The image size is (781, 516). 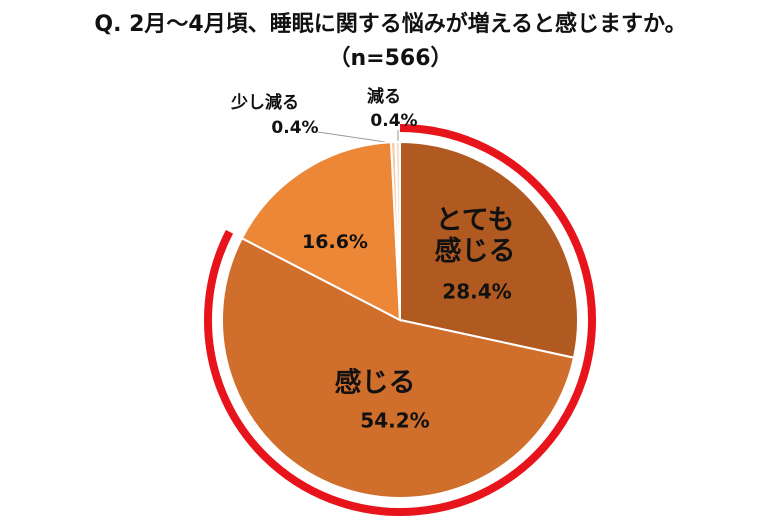 What do you see at coordinates (395, 420) in the screenshot?
I see `value-label: 54.2%` at bounding box center [395, 420].